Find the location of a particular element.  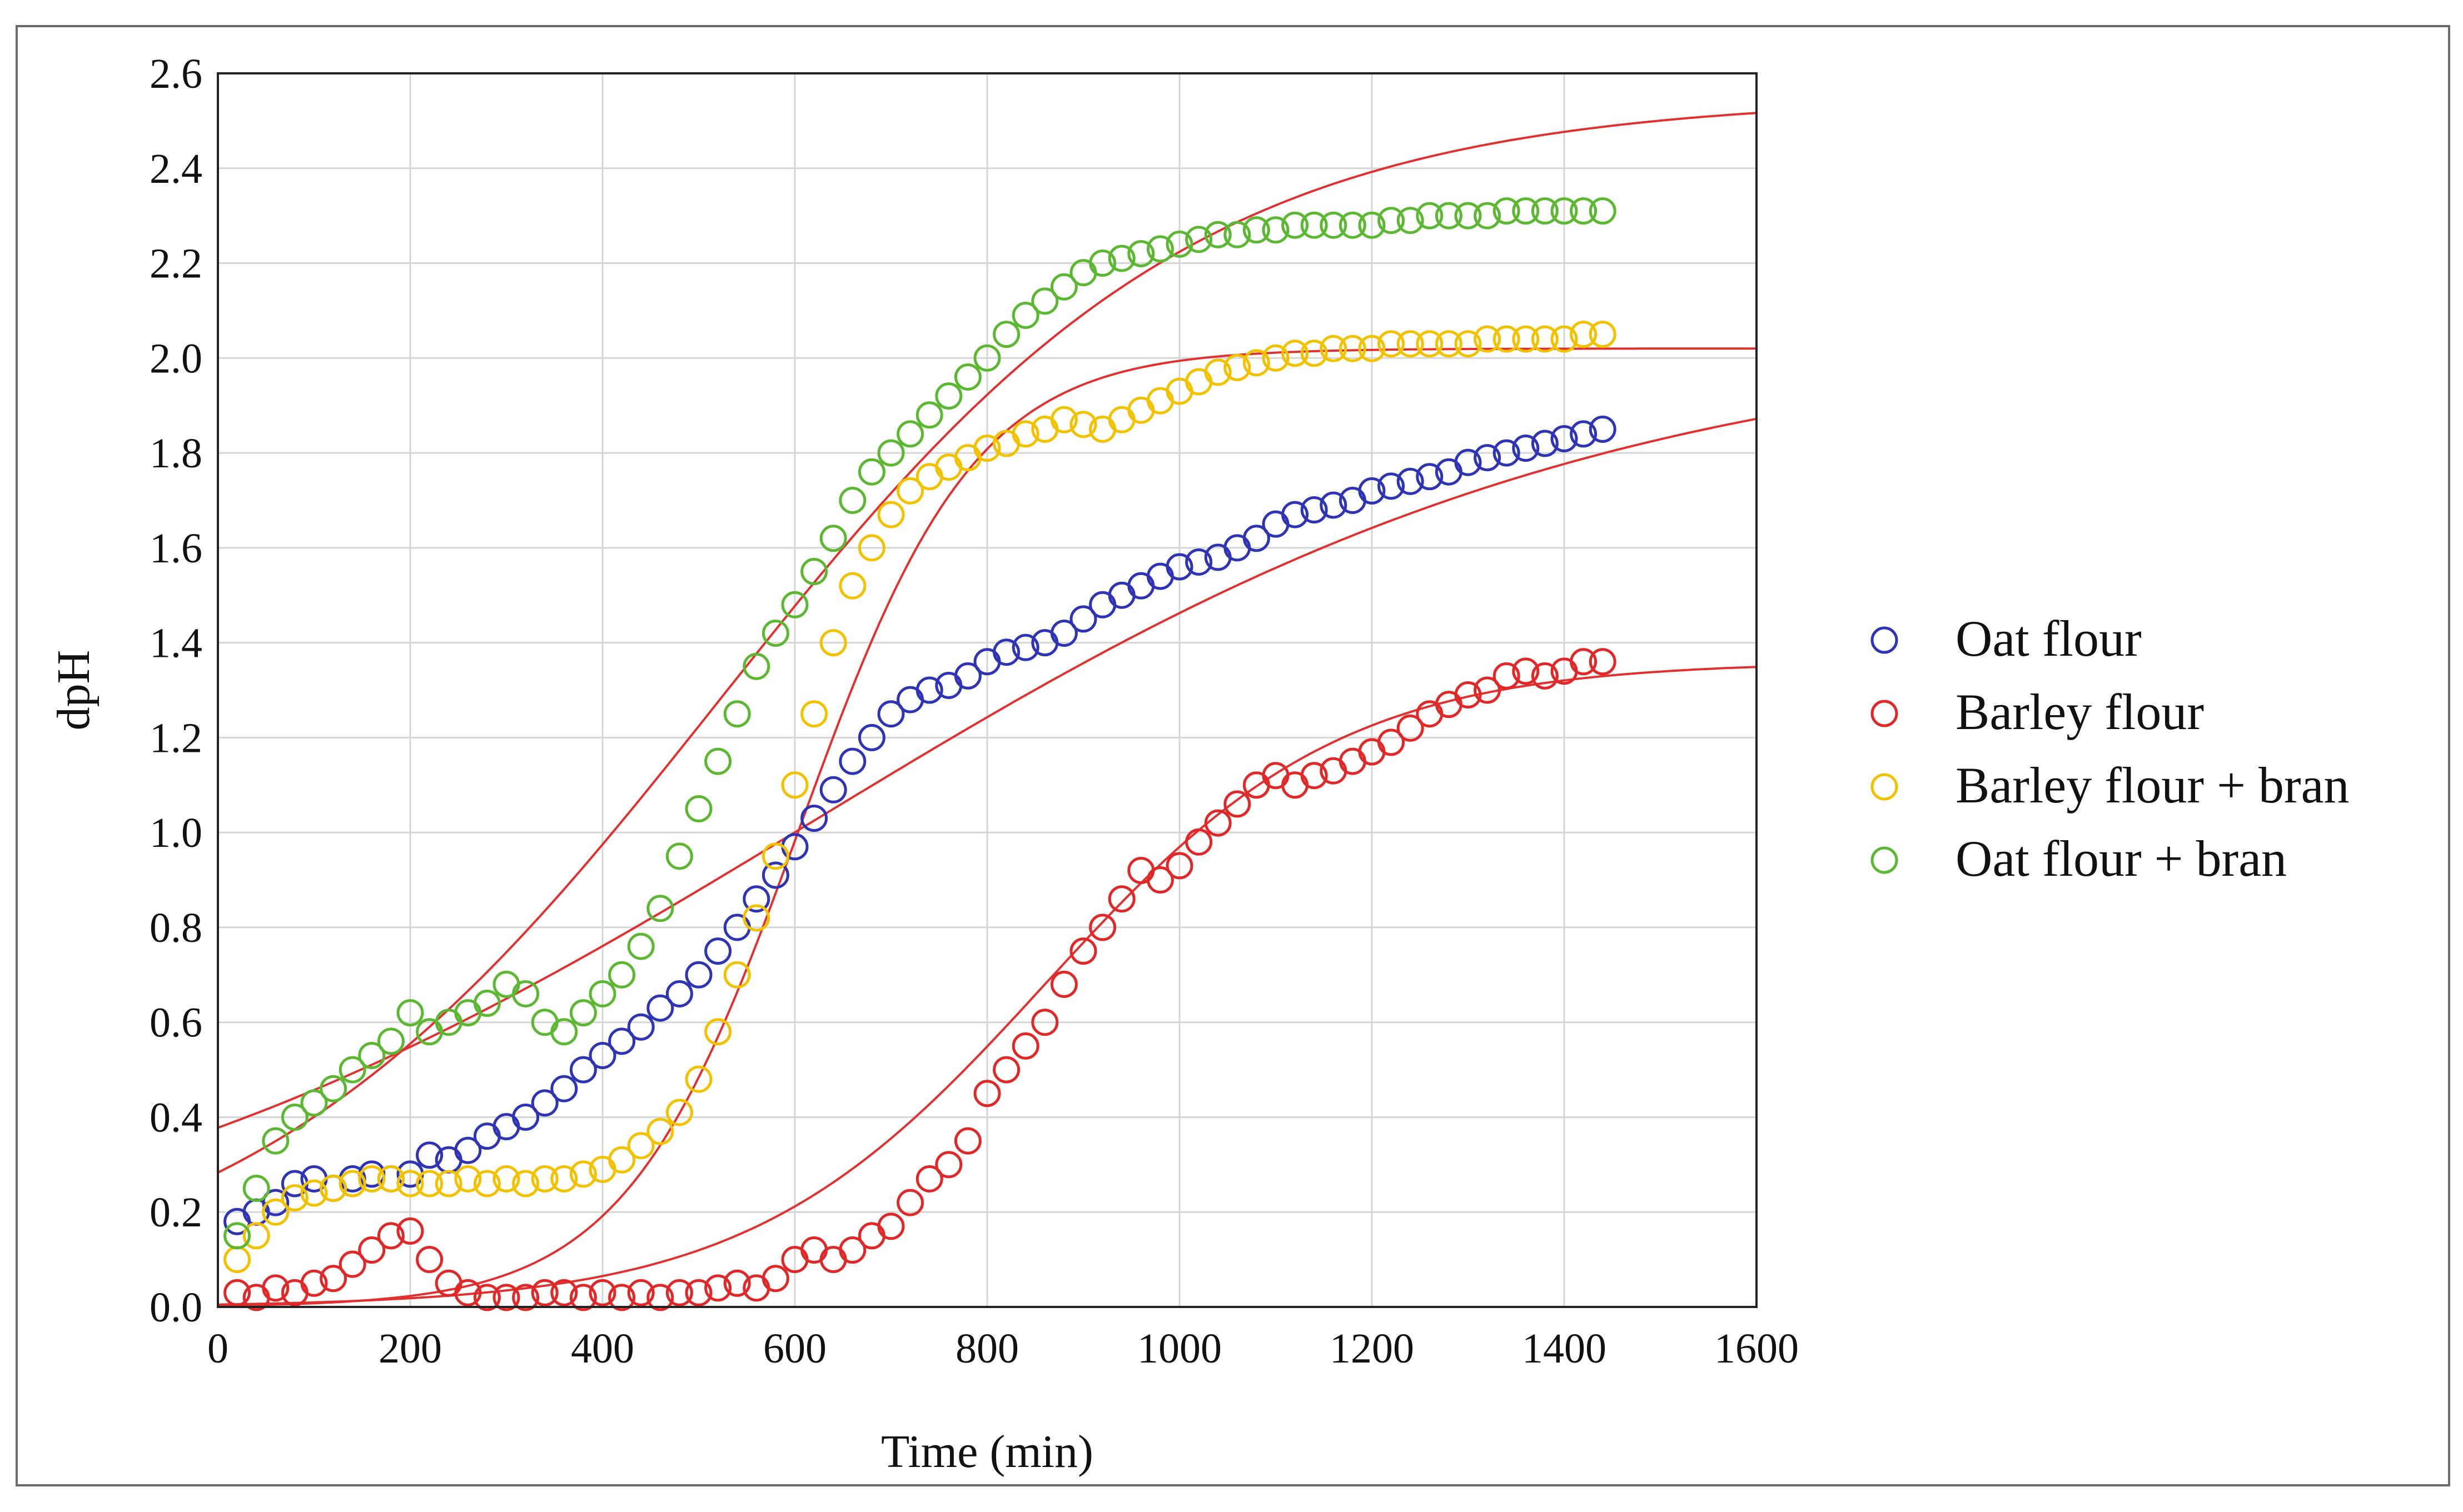

x-tick-label: 400 is located at coordinates (603, 1349).